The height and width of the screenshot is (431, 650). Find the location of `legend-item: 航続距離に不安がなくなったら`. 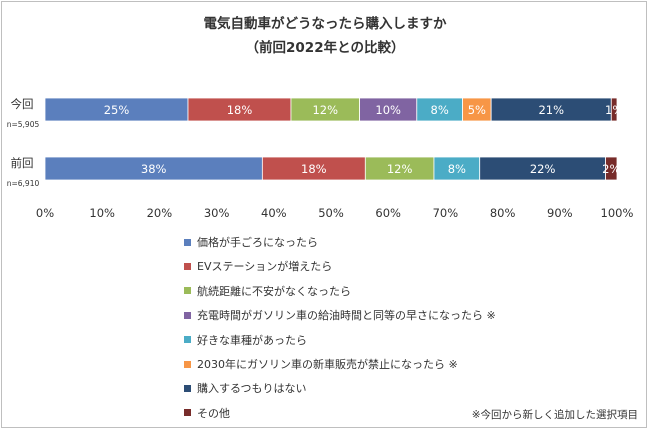

legend-item: 航続距離に不安がなくなったら is located at coordinates (267, 292).